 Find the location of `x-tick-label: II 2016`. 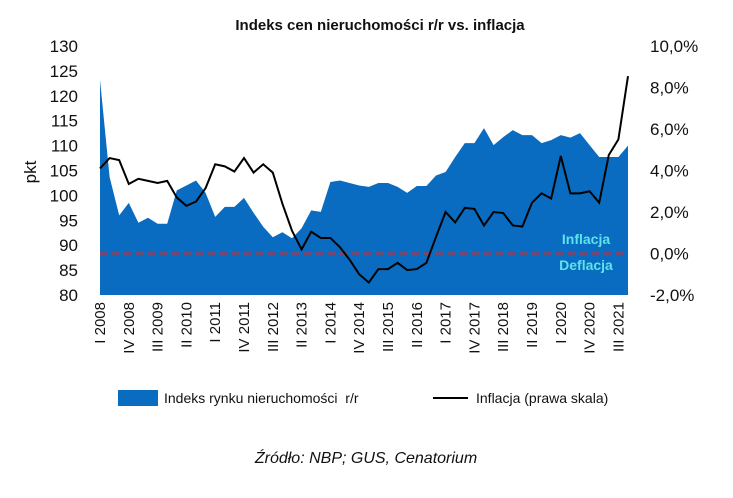

x-tick-label: II 2016 is located at coordinates (417, 325).